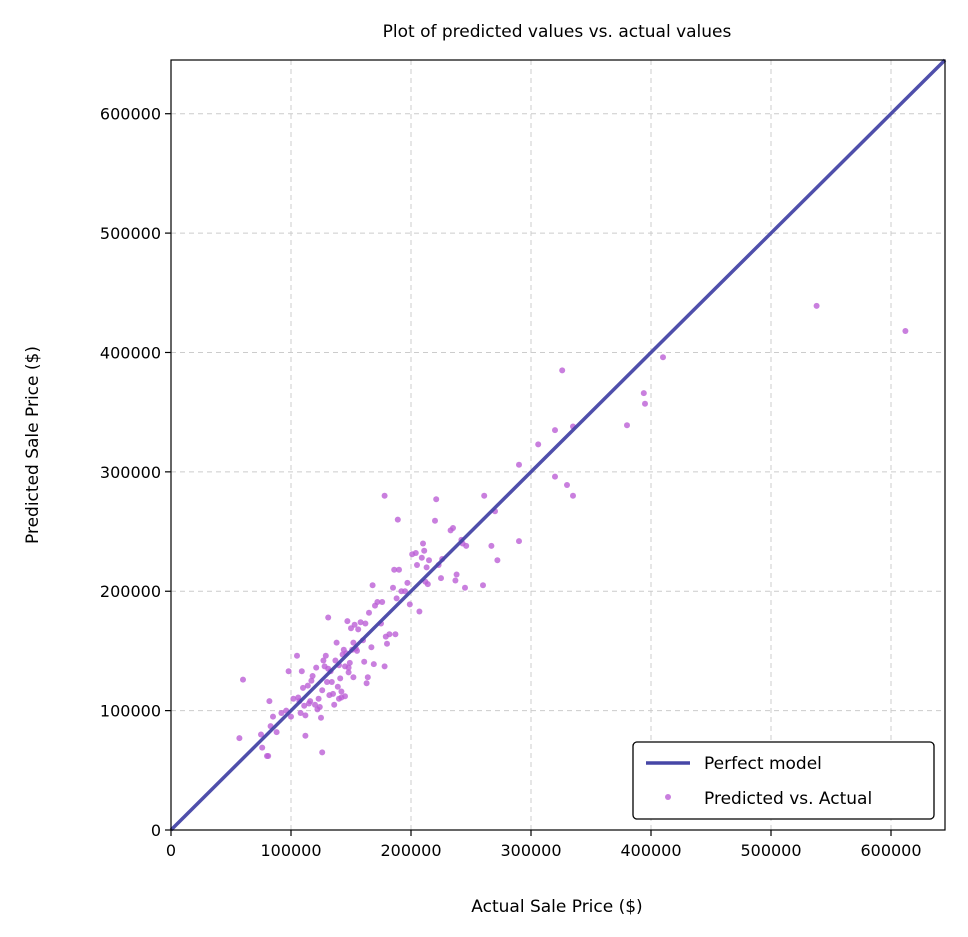 The width and height of the screenshot is (968, 937). Describe the element at coordinates (668, 797) in the screenshot. I see `legend-point-swatch` at that location.